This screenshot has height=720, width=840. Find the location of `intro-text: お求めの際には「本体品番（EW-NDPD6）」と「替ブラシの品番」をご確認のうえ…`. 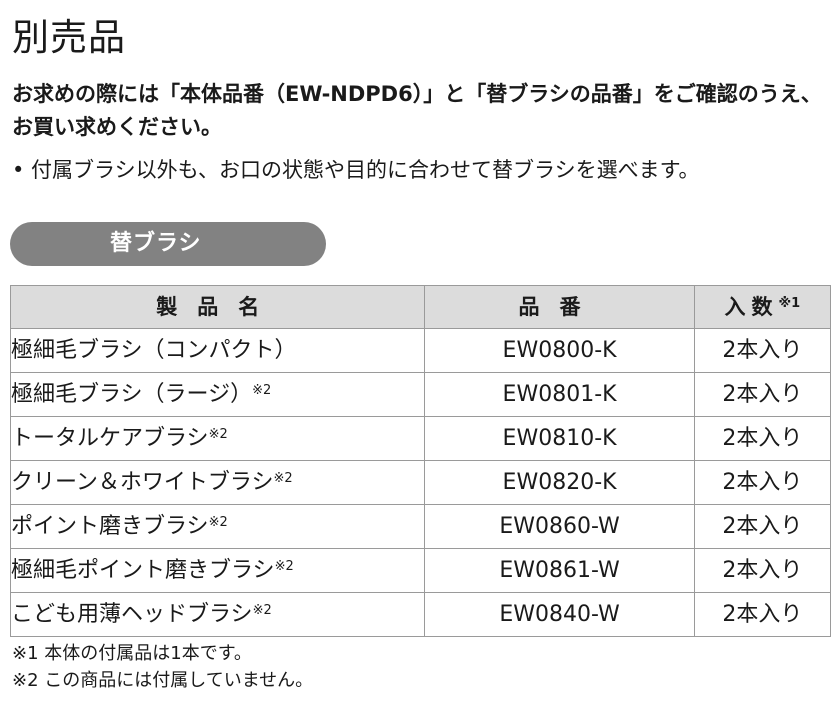

intro-text: お求めの際には「本体品番（EW-NDPD6）」と「替ブラシの品番」をご確認のうえ… is located at coordinates (417, 110).